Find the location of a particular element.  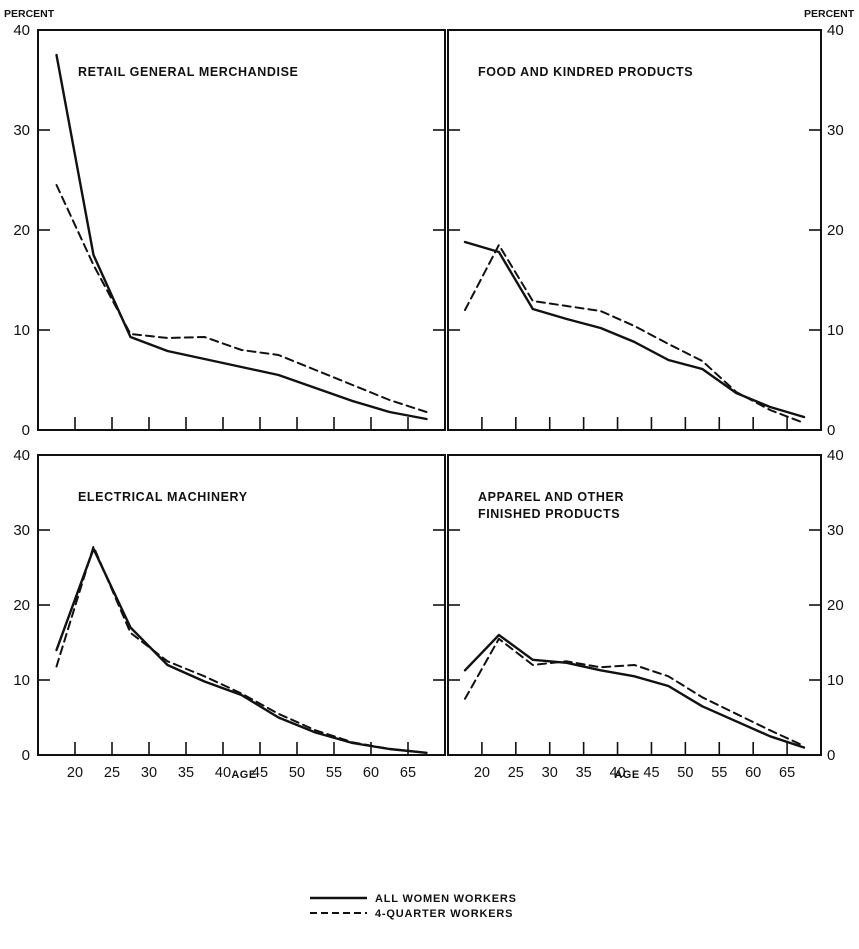

legend-label-all-women: ALL WOMEN WORKERS is located at coordinates (446, 899).